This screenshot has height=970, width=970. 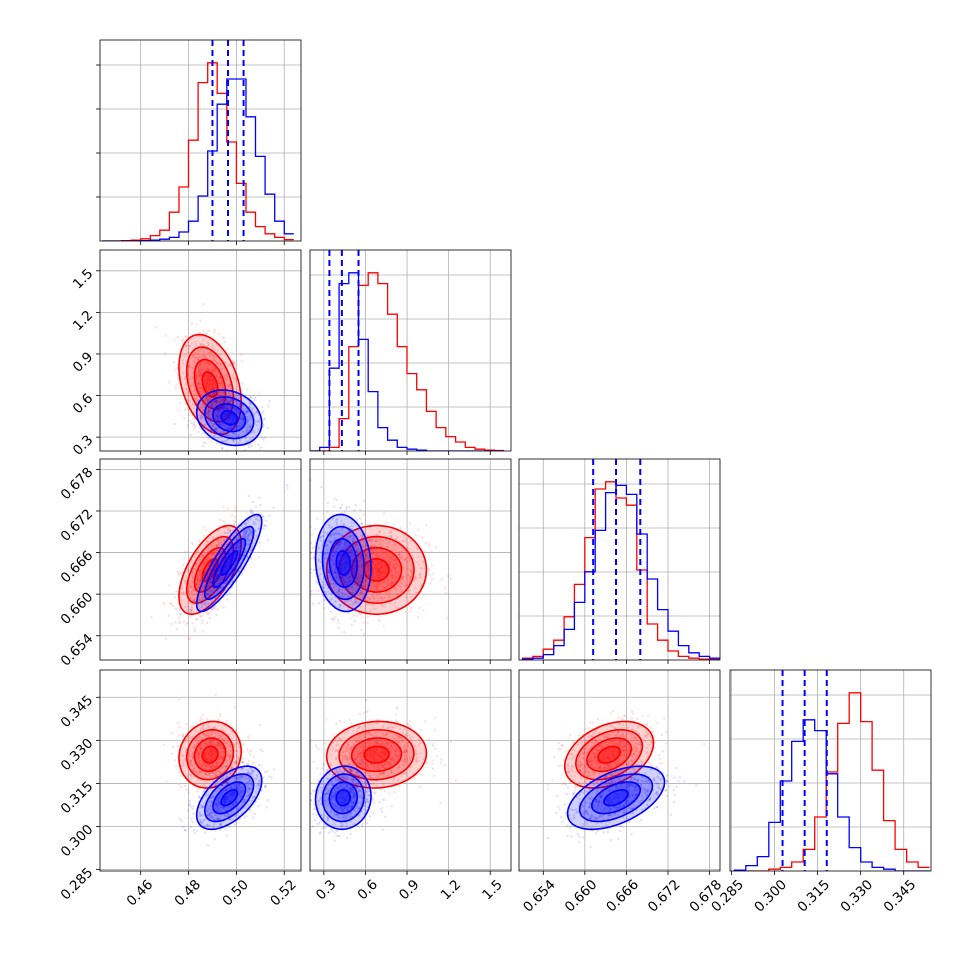 What do you see at coordinates (229, 563) in the screenshot?
I see `density-fill` at bounding box center [229, 563].